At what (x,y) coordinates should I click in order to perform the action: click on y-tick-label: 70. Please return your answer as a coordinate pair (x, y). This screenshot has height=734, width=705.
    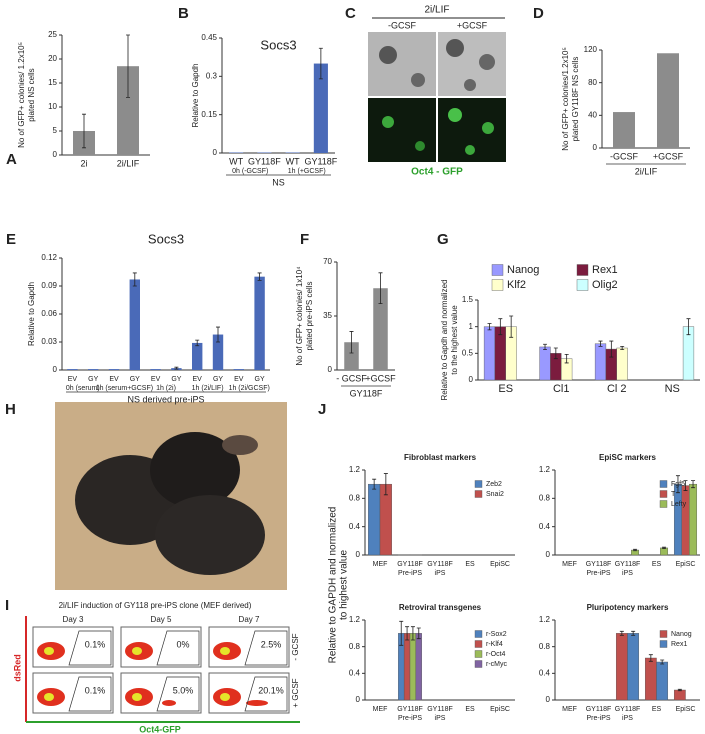
    Looking at the image, I should click on (327, 261).